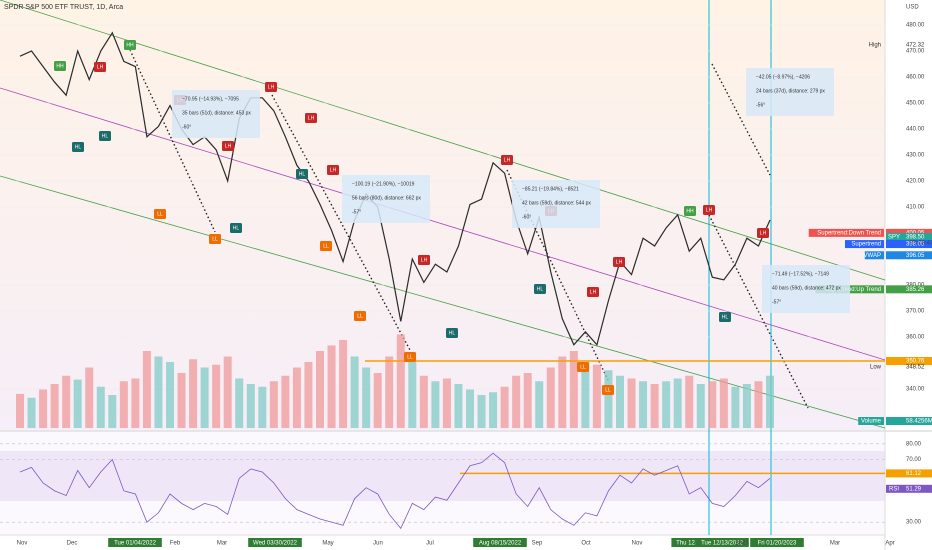 This screenshot has height=550, width=932. Describe the element at coordinates (875, 46) in the screenshot. I see `price-tag-name: High` at that location.